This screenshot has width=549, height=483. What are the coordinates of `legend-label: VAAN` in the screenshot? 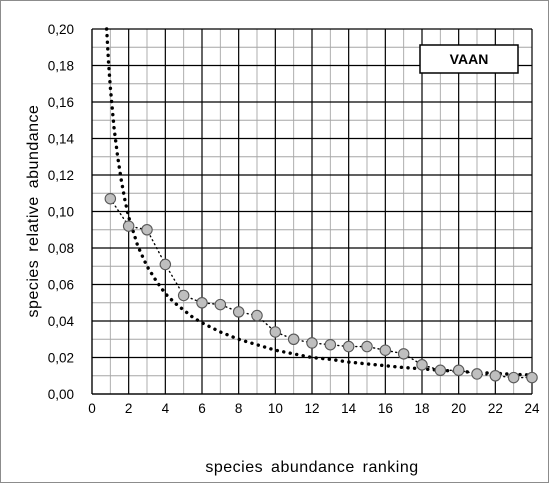 It's located at (469, 59).